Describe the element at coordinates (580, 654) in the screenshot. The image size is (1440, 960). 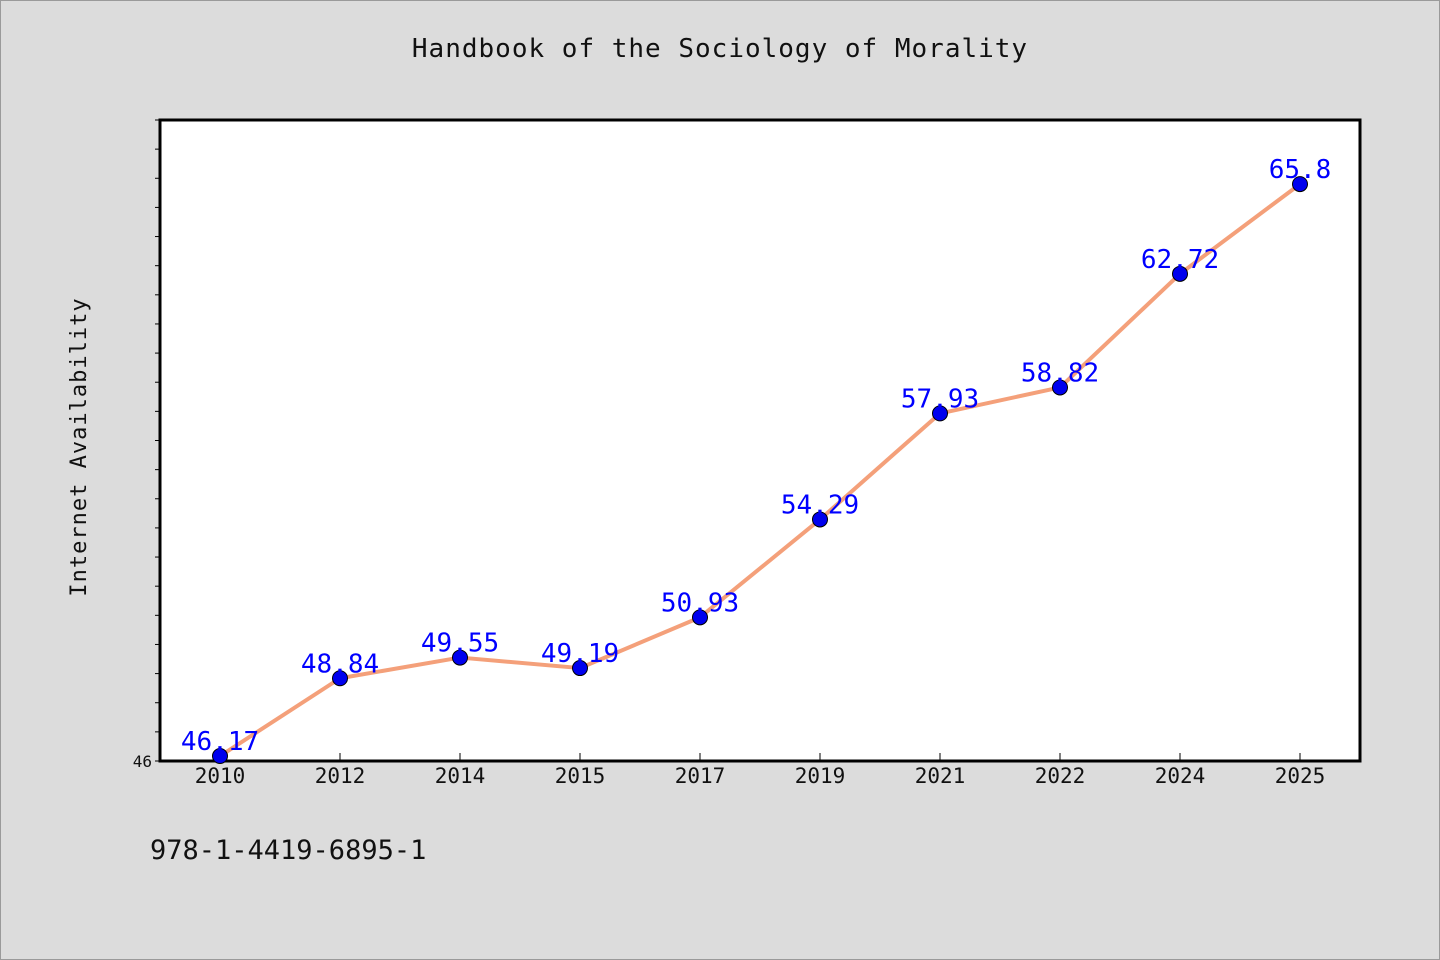
I see `data-label: 49.19` at that location.